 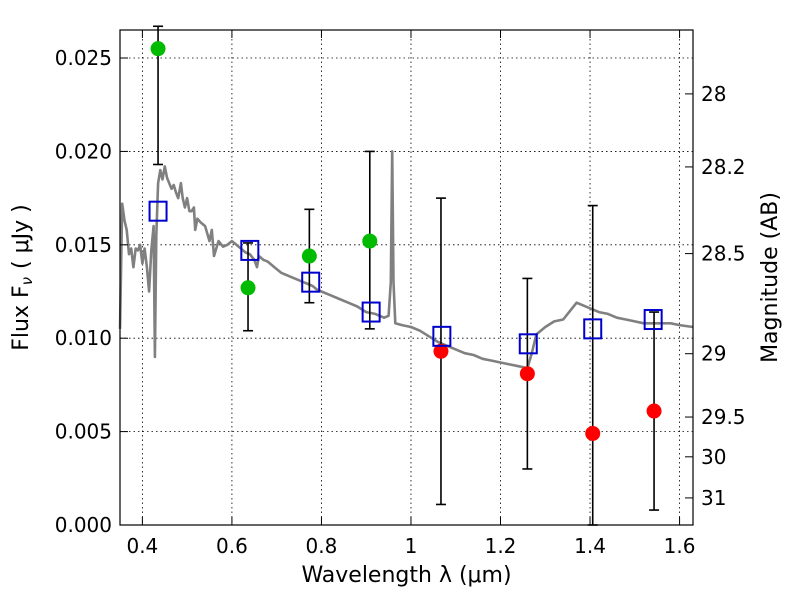 I want to click on y2-tick-label: 28, so click(x=713, y=94).